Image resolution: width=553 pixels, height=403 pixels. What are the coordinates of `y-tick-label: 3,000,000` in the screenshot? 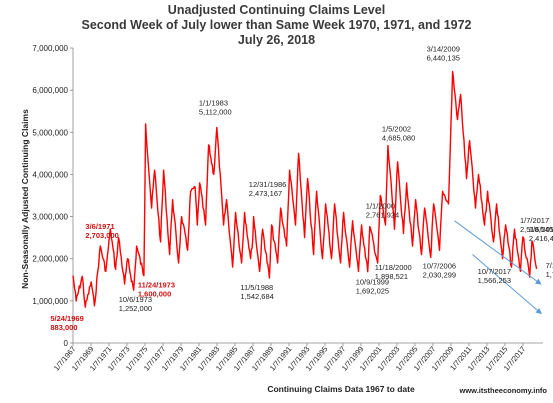 It's located at (50, 217).